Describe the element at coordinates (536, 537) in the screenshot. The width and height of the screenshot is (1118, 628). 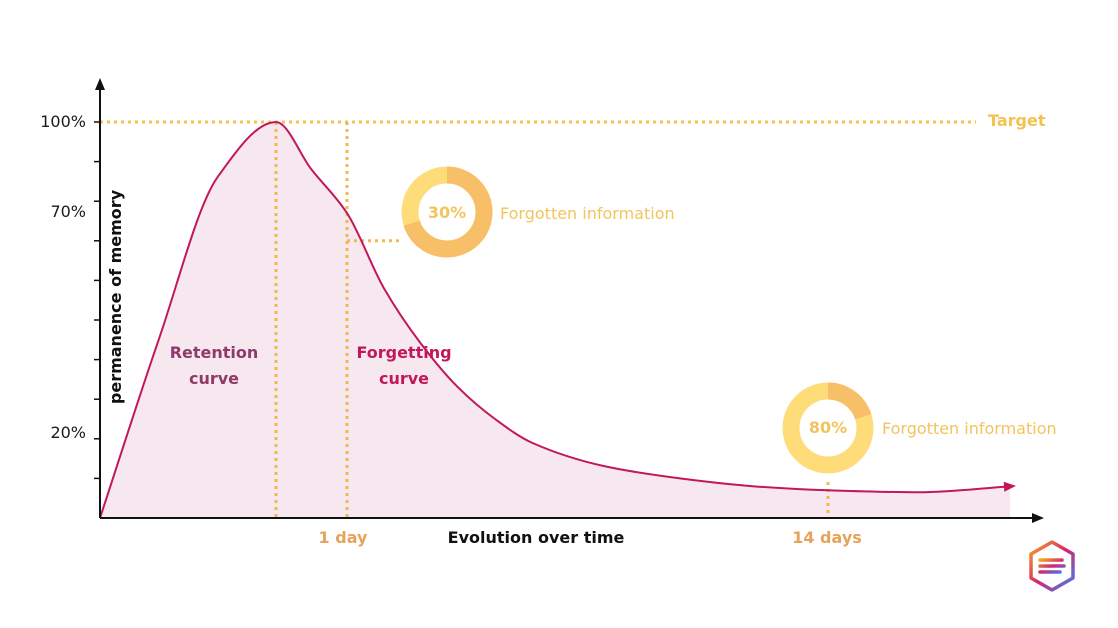
I see `x-axis-title: Evolution over time` at that location.